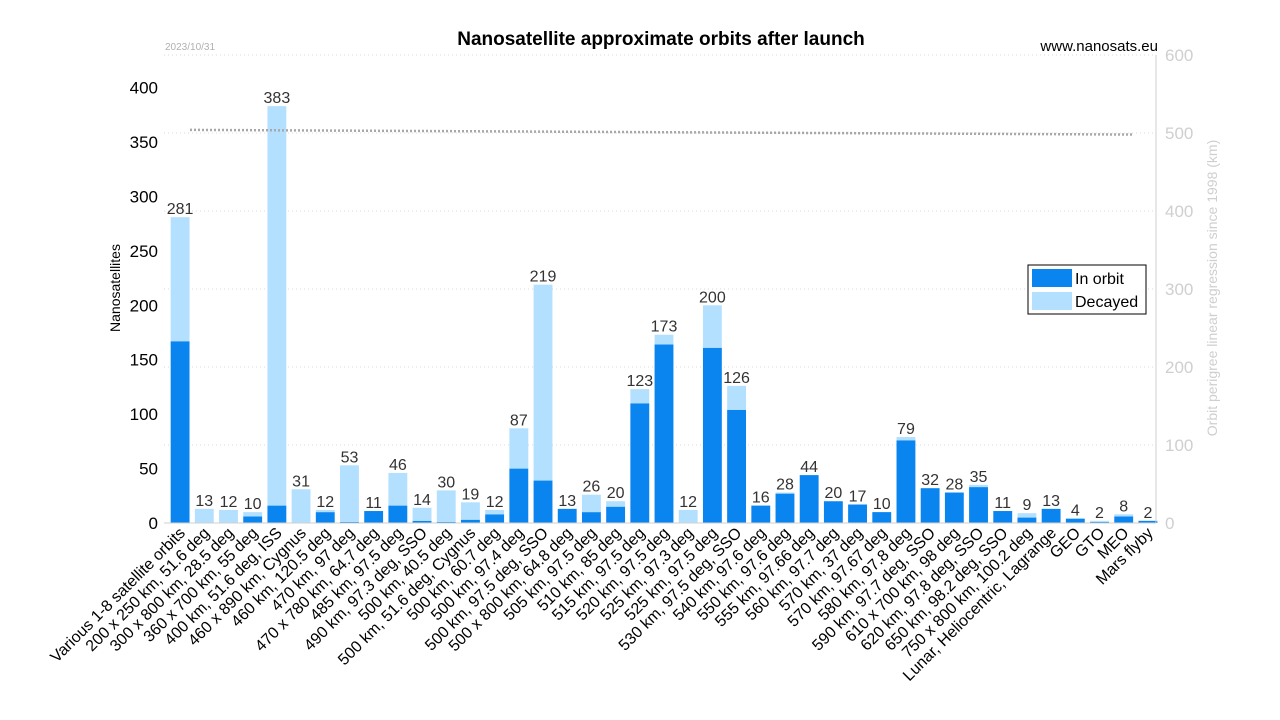 This screenshot has height=720, width=1280. What do you see at coordinates (144, 251) in the screenshot?
I see `y-tick-label: 250` at bounding box center [144, 251].